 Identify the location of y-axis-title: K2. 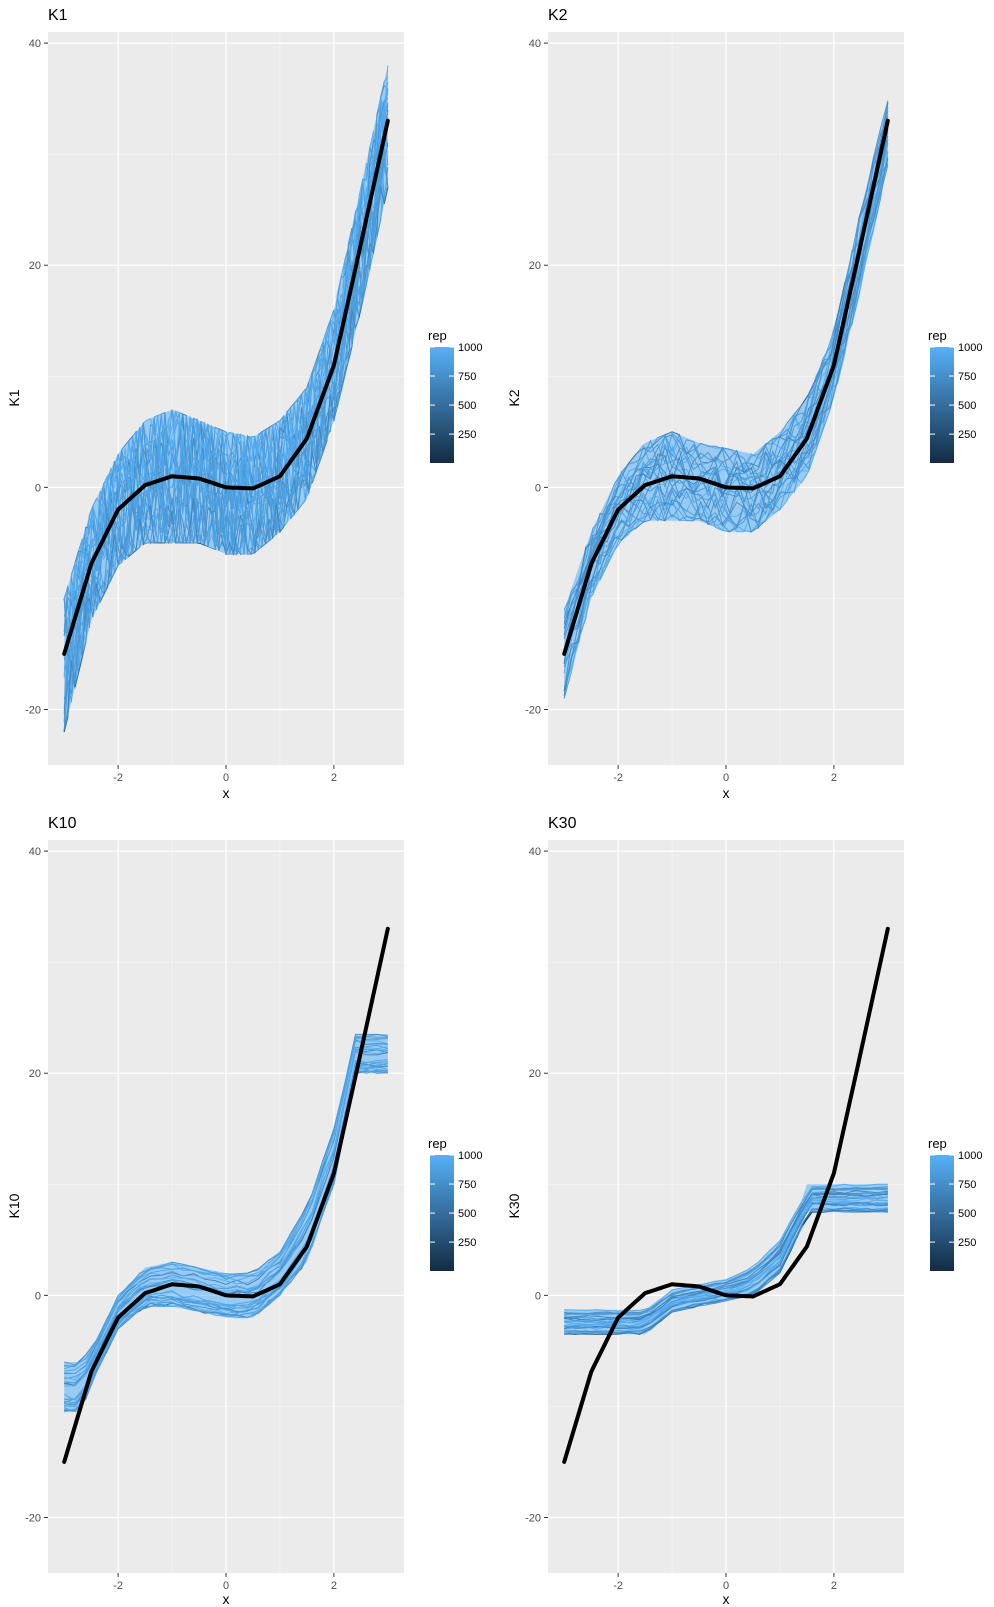
(514, 397).